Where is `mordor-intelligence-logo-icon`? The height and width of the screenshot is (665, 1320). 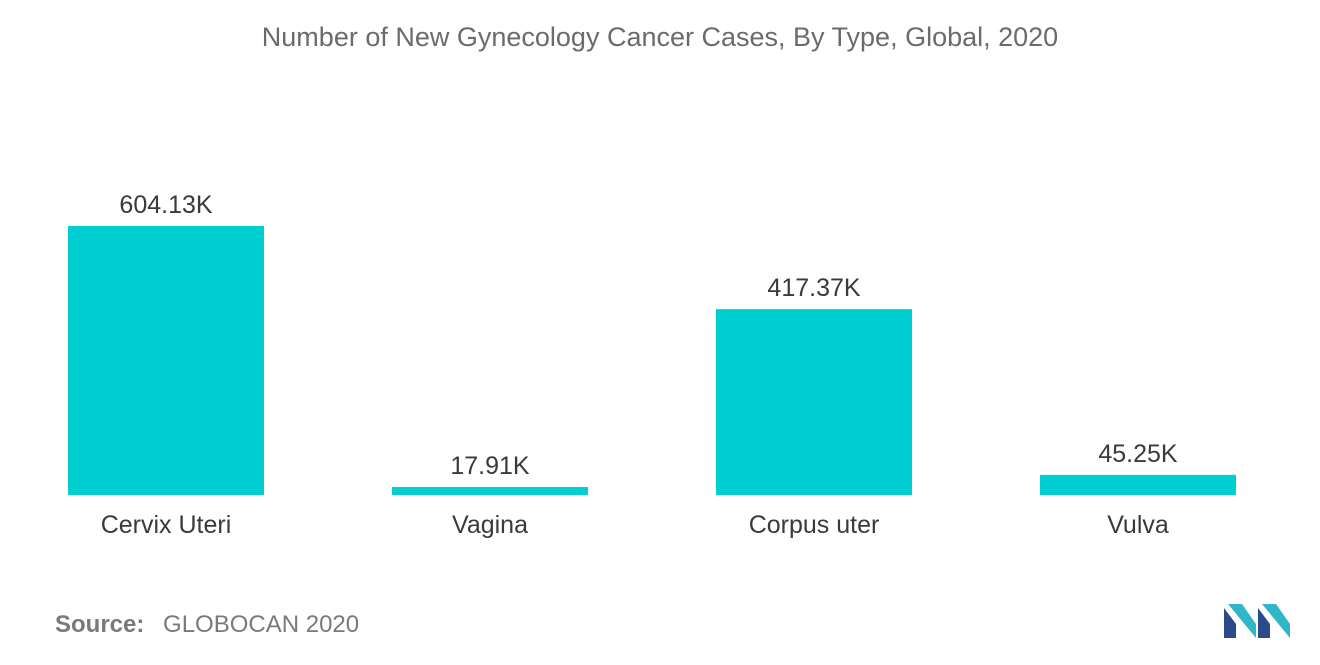
mordor-intelligence-logo-icon is located at coordinates (1257, 621).